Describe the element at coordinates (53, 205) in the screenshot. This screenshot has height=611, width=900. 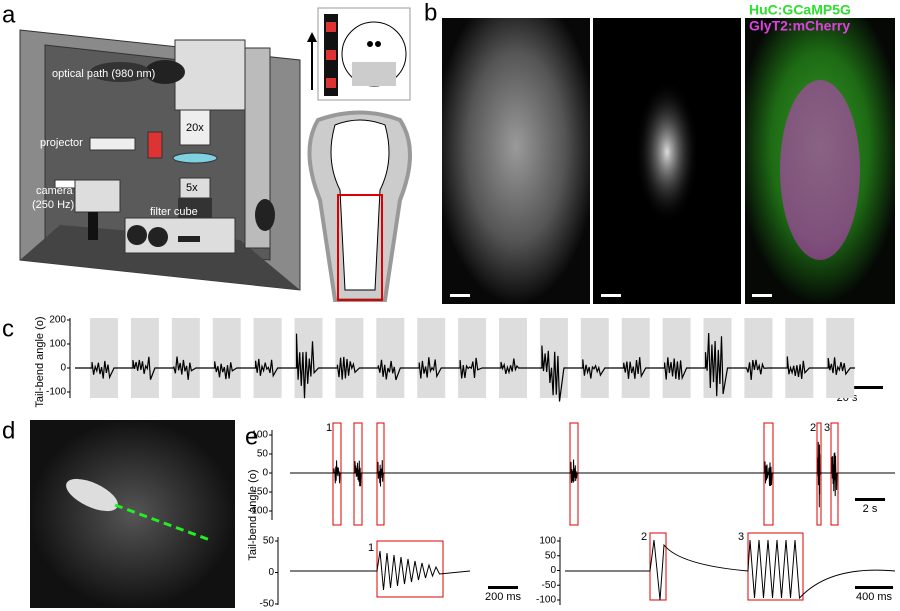
I see `label: (250 Hz)` at that location.